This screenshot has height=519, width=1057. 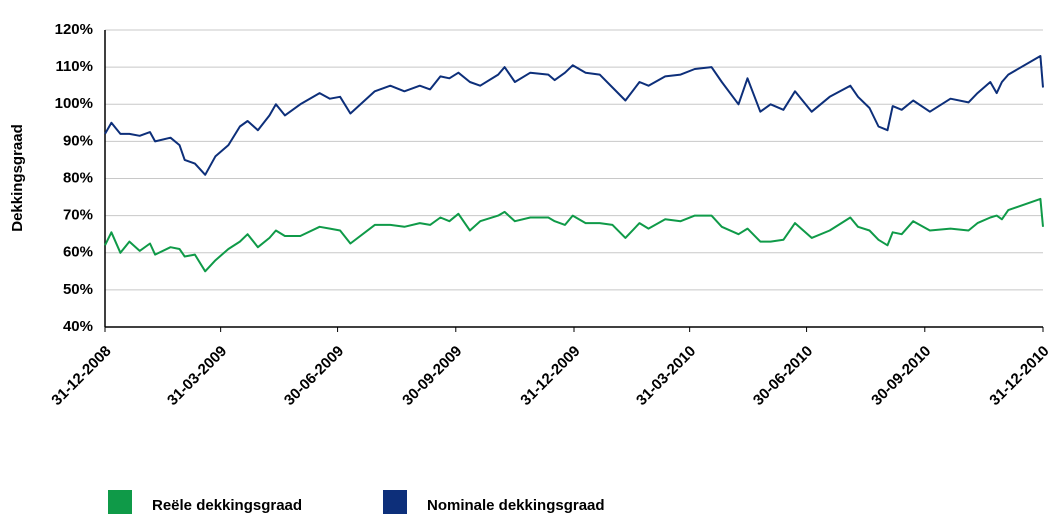 I want to click on y-axis-label: Dekkingsgraad, so click(x=17, y=178).